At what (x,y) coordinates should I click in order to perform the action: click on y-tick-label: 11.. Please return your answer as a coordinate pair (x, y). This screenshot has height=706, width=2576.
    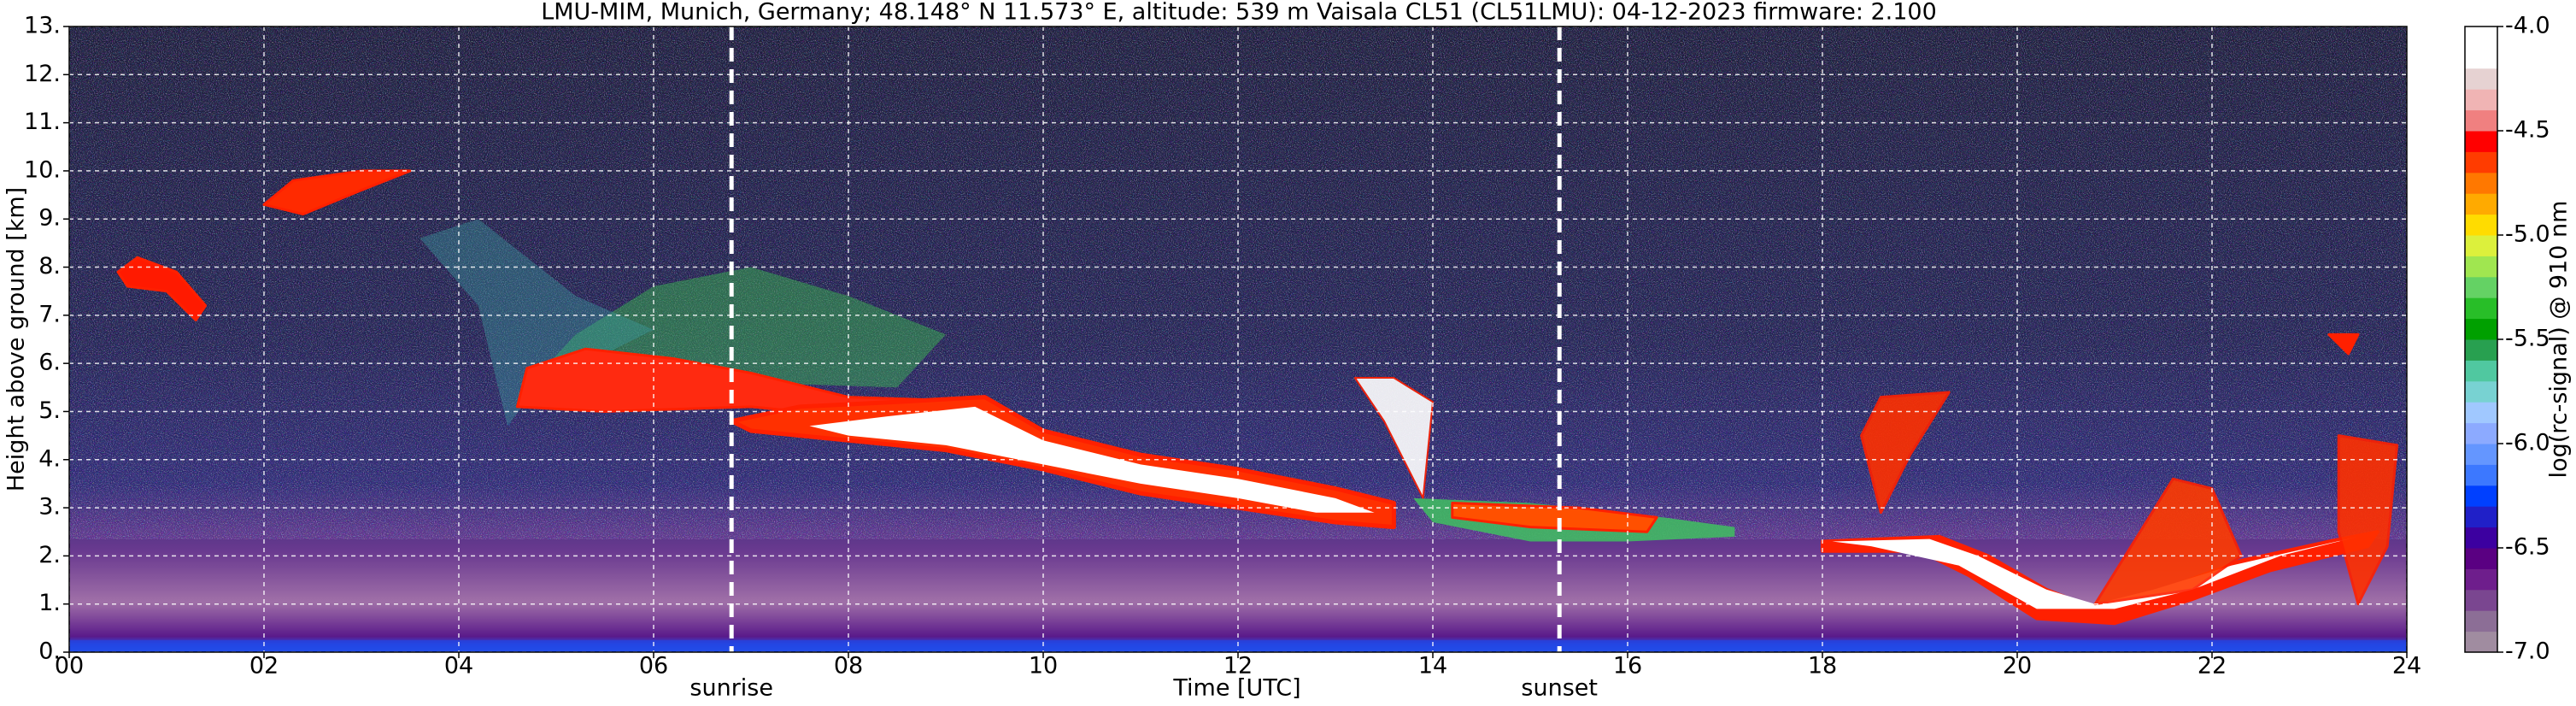
    Looking at the image, I should click on (42, 122).